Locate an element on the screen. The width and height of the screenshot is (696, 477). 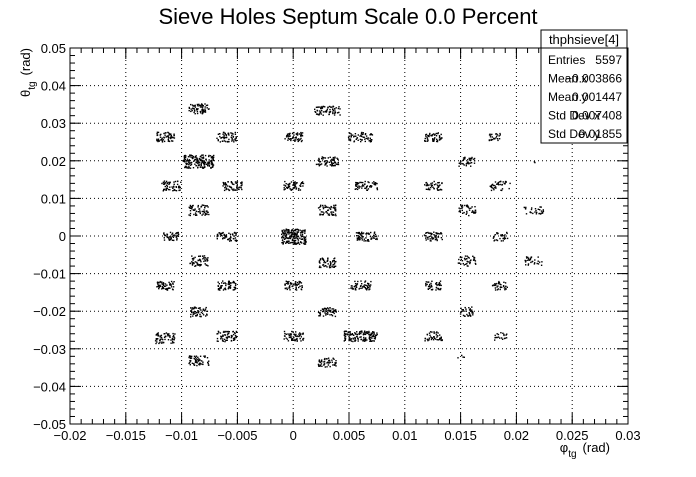
x-tick-label: 0 is located at coordinates (293, 435).